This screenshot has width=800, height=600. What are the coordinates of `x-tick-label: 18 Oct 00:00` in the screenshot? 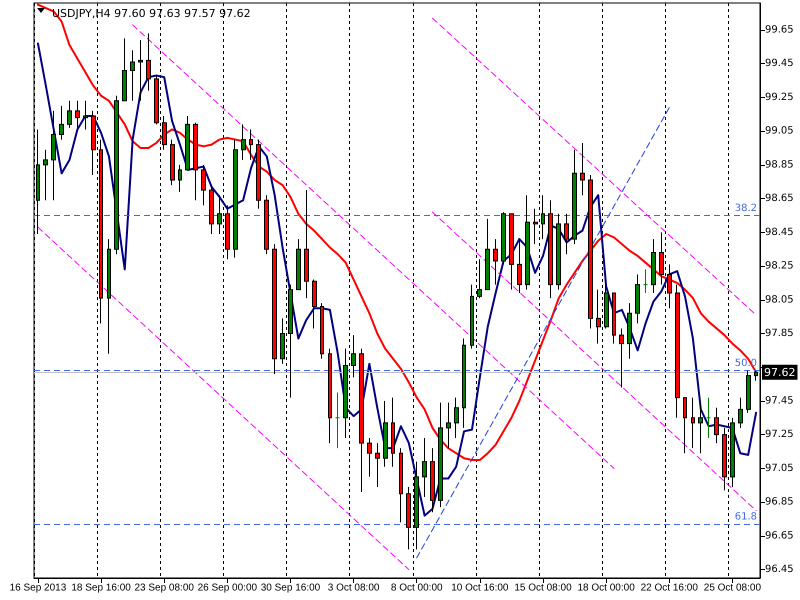 It's located at (606, 588).